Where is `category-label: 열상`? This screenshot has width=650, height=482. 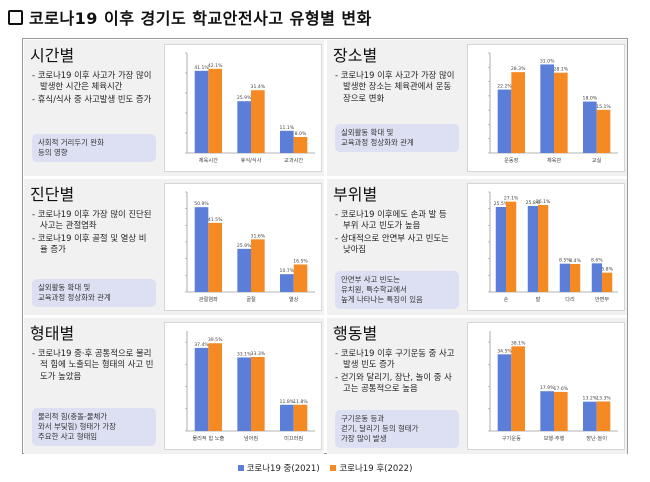
category-label: 열상 is located at coordinates (294, 299).